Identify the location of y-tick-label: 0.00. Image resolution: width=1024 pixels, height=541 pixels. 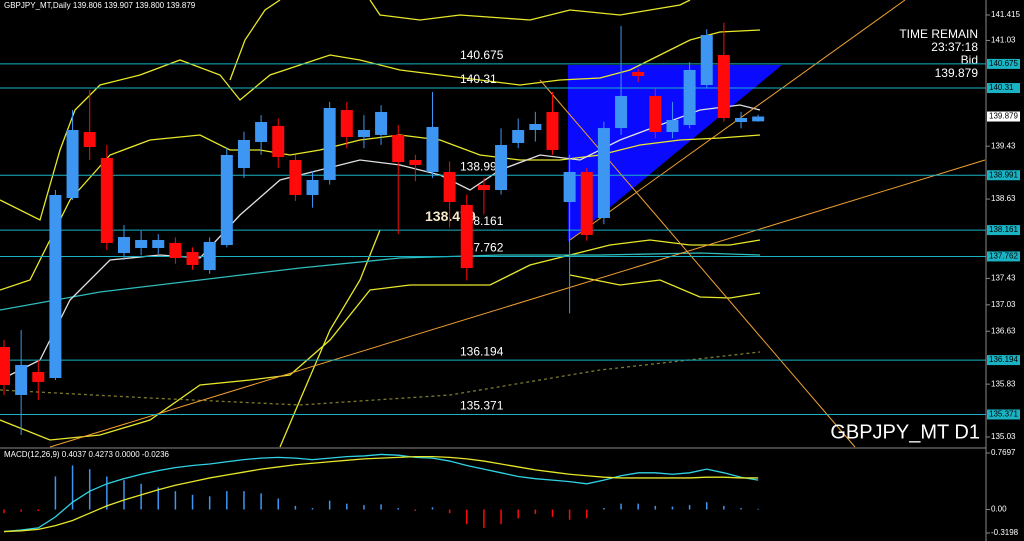
(999, 509).